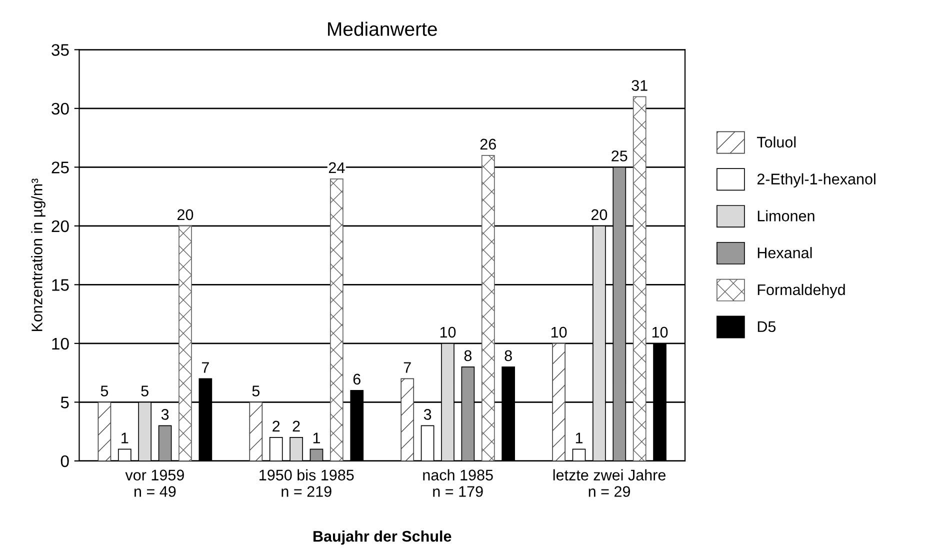  Describe the element at coordinates (60, 50) in the screenshot. I see `y-tick-label: 35` at that location.